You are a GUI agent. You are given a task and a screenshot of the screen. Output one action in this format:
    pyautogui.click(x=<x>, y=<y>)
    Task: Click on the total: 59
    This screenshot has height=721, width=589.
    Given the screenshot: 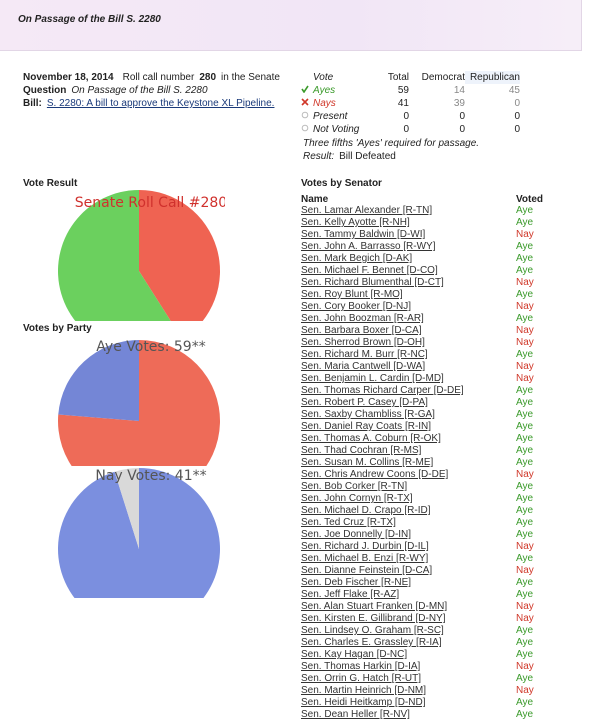 What is the action you would take?
    pyautogui.click(x=403, y=90)
    